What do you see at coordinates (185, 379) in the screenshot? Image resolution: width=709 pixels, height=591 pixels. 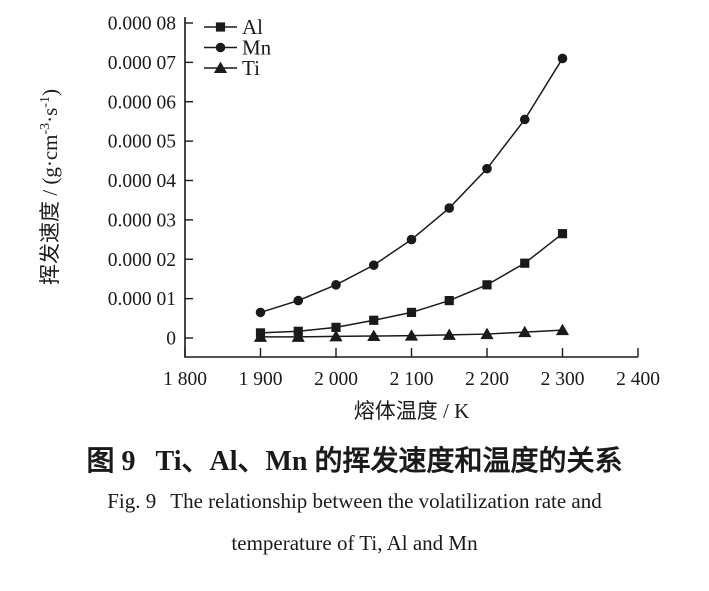 I see `x-tick-label: 1 800` at bounding box center [185, 379].